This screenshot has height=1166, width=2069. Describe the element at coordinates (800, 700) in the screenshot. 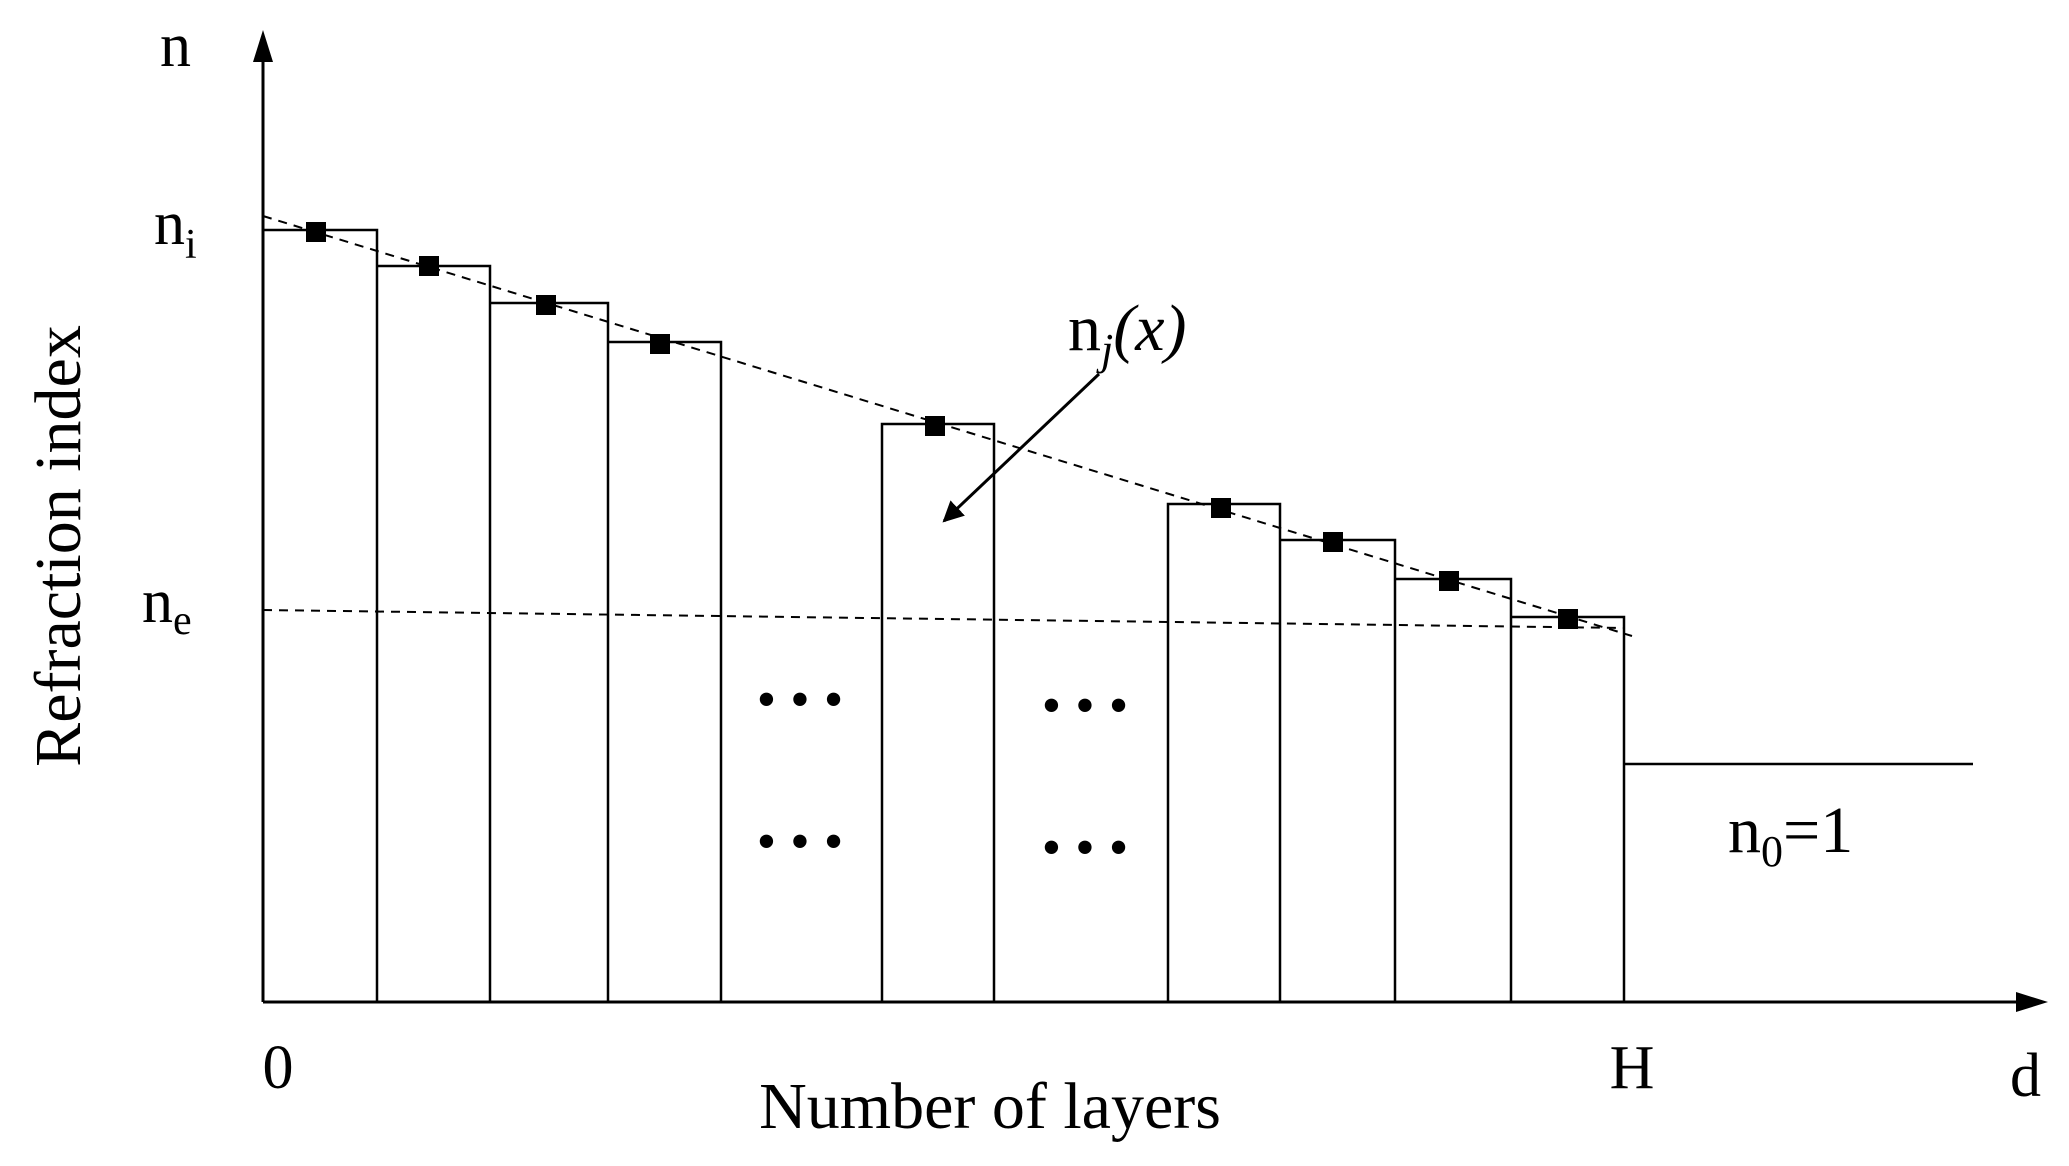

I see `ellipsis-left-upper: • • •` at that location.